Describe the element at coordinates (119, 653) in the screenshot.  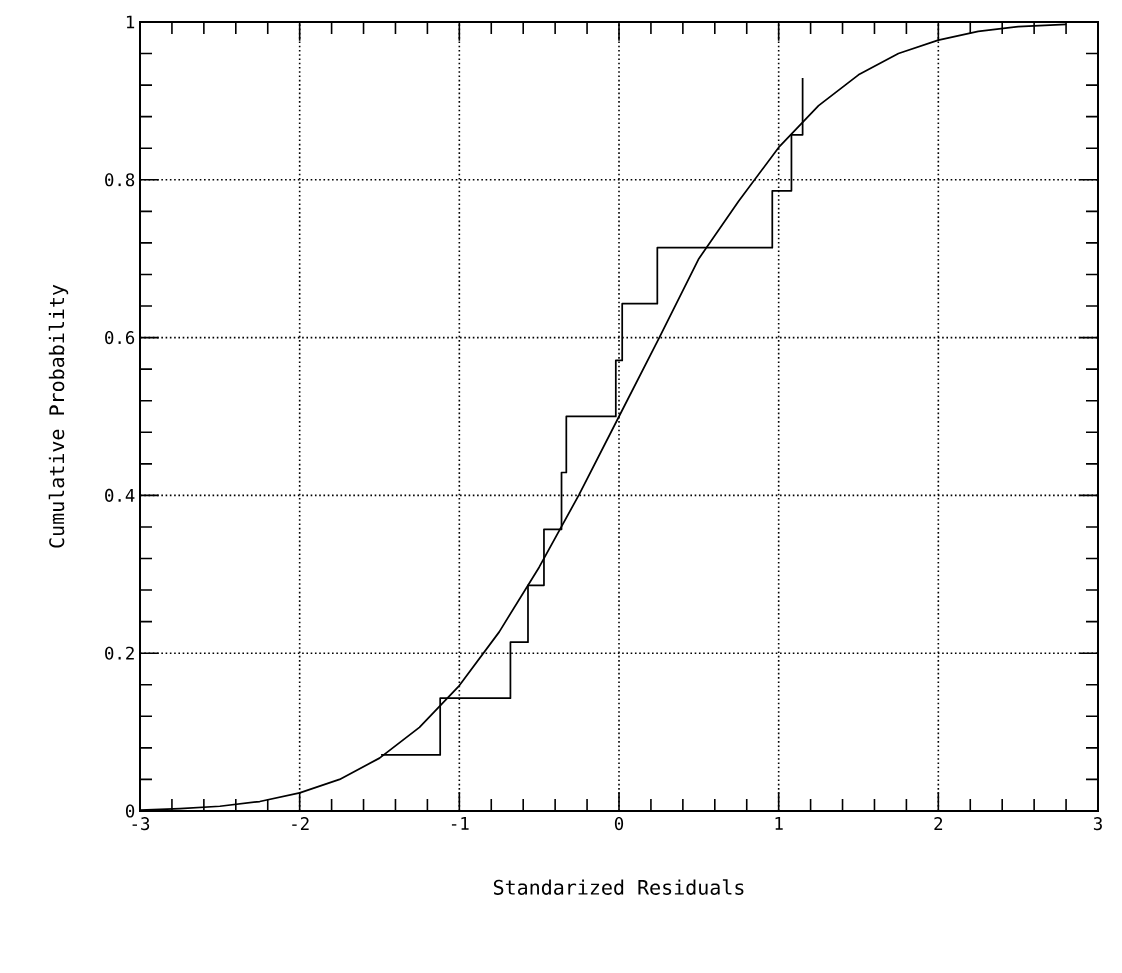
I see `y-tick-label: 0.2` at that location.